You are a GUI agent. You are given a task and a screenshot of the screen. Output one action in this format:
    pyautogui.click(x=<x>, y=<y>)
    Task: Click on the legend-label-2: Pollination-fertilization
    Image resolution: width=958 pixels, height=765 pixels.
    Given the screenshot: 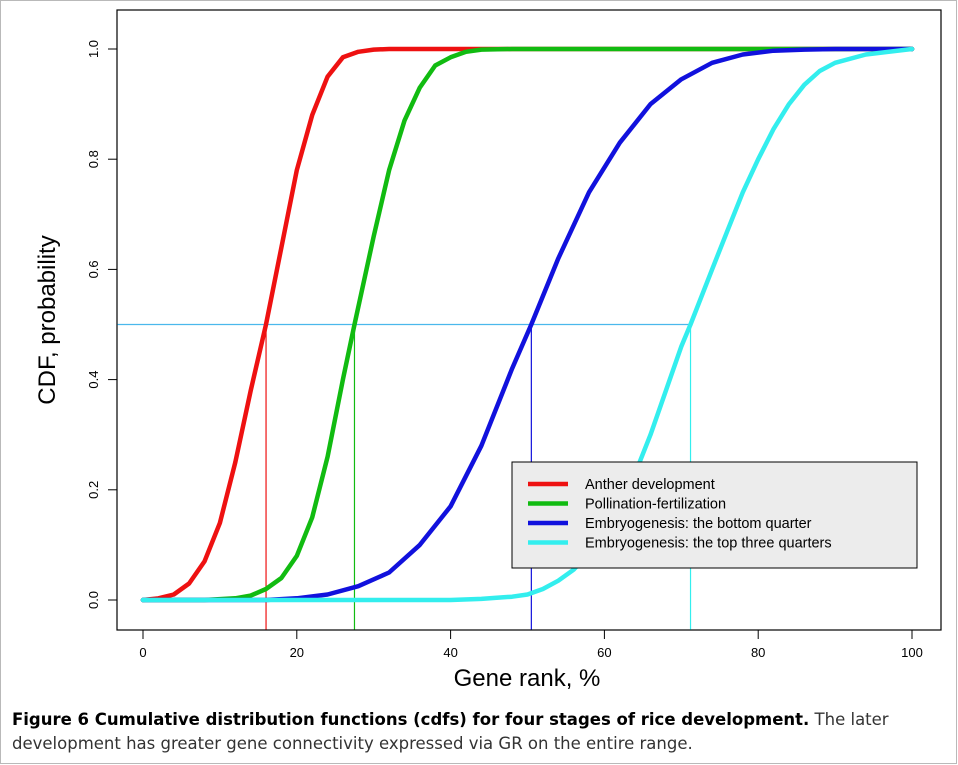 What is the action you would take?
    pyautogui.click(x=655, y=505)
    